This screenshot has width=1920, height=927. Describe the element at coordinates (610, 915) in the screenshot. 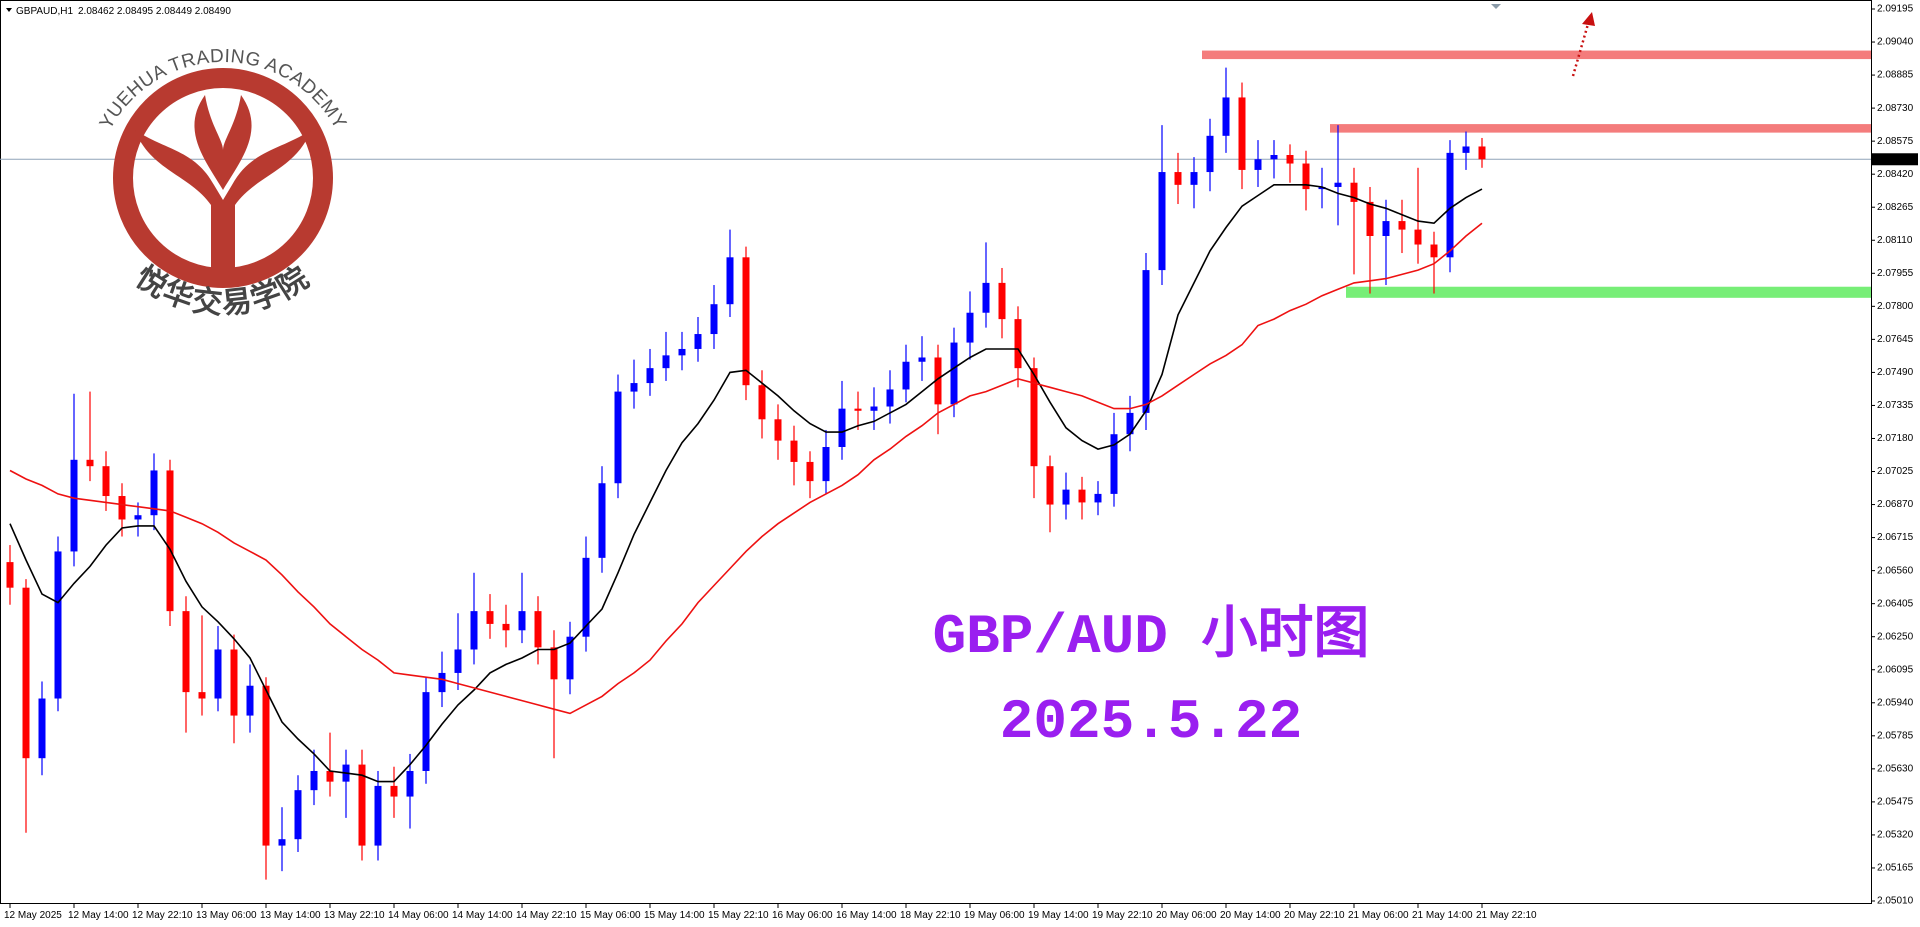

I see `x-tick-label: 15 May 06:00` at that location.